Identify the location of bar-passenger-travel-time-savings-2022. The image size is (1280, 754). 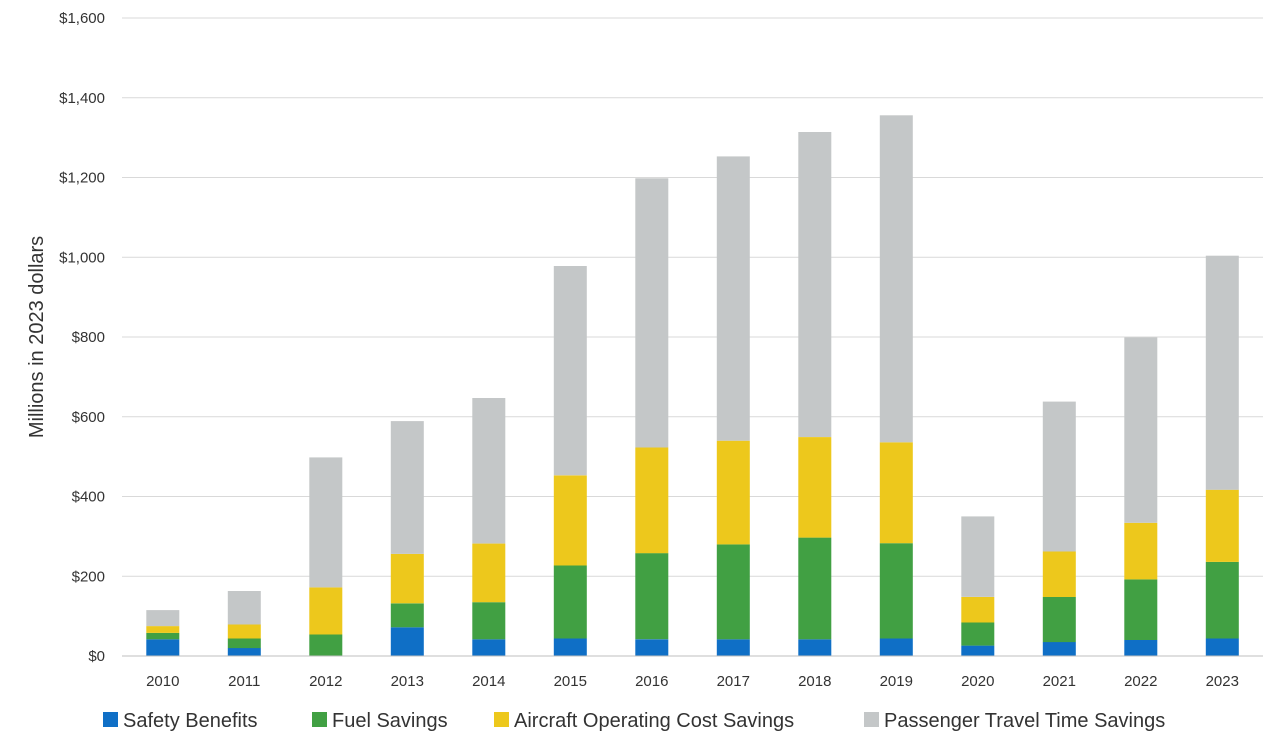
(1141, 430).